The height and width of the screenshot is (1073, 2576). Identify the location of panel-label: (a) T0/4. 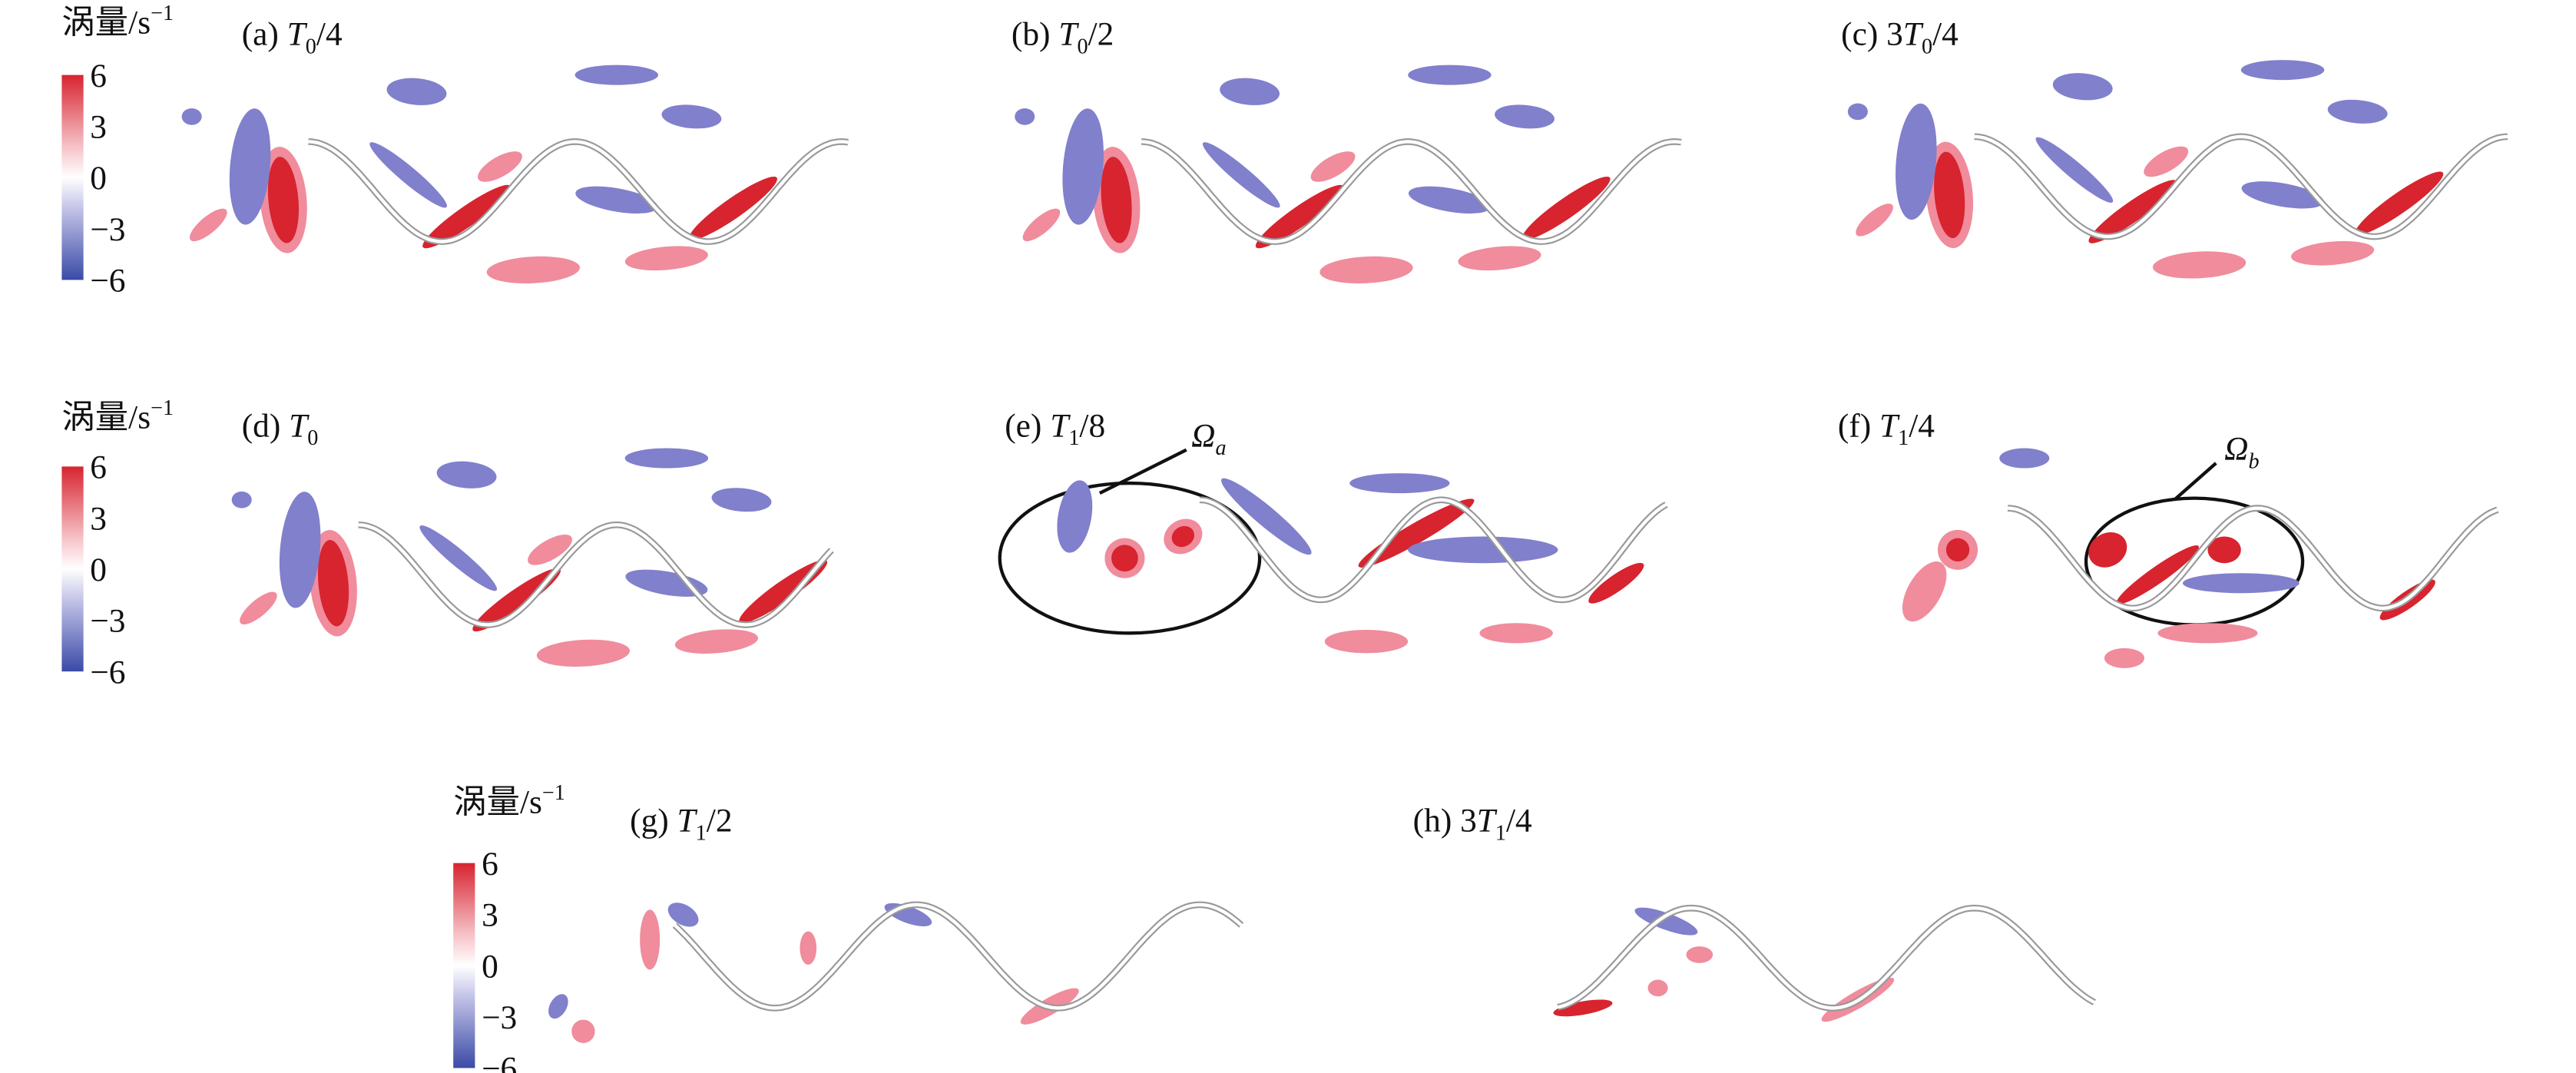
(293, 38).